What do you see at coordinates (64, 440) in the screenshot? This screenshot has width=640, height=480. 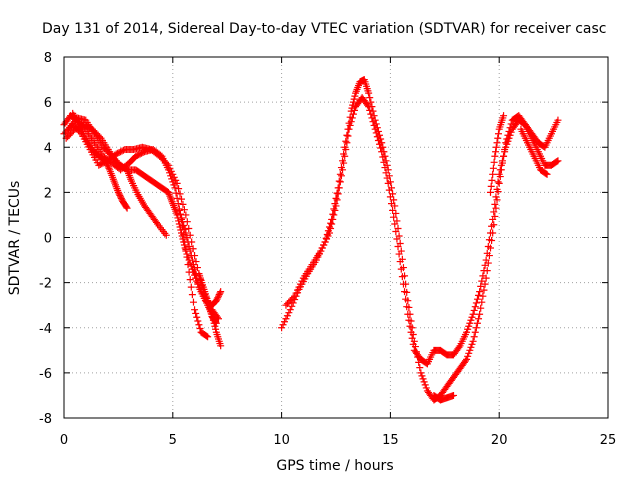 I see `x-tick-label: 0` at bounding box center [64, 440].